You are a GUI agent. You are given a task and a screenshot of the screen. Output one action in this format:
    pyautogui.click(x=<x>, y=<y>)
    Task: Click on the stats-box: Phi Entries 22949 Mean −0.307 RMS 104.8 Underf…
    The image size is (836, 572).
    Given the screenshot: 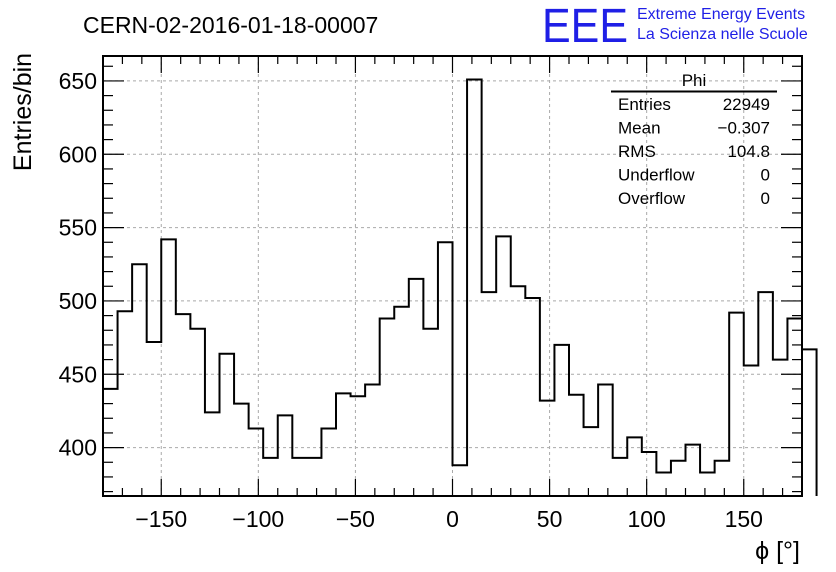 What is the action you would take?
    pyautogui.click(x=694, y=139)
    